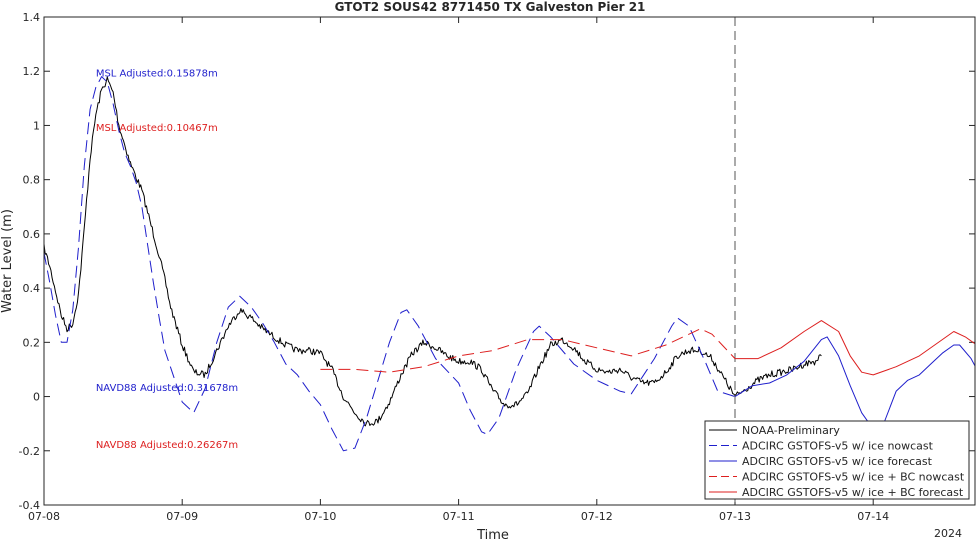 The image size is (976, 541). I want to click on x-tick-label: 07-14, so click(873, 516).